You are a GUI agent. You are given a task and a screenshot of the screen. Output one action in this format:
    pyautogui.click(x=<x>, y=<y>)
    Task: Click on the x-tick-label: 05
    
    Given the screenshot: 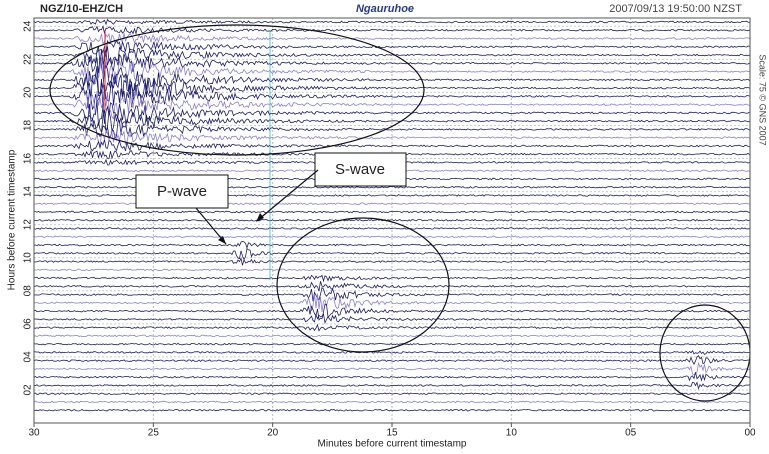 What is the action you would take?
    pyautogui.click(x=631, y=433)
    